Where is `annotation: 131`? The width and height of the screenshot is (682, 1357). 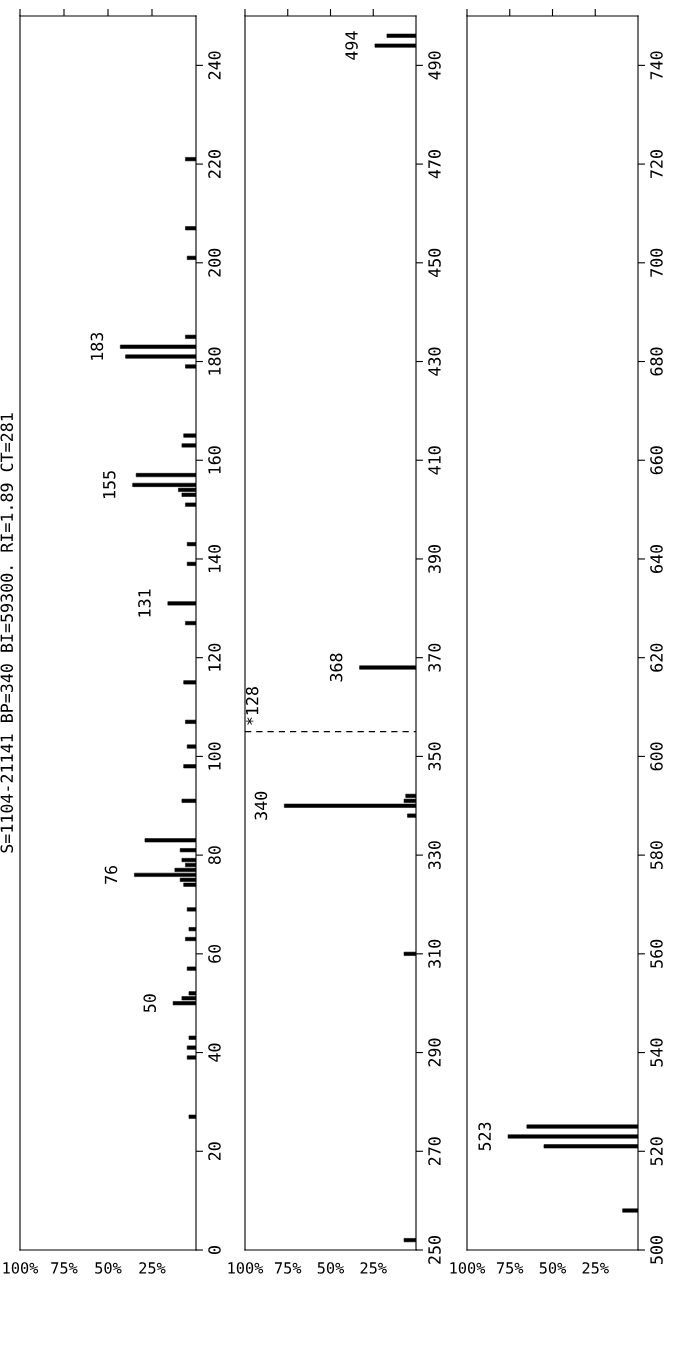
annotation: 131 is located at coordinates (144, 603).